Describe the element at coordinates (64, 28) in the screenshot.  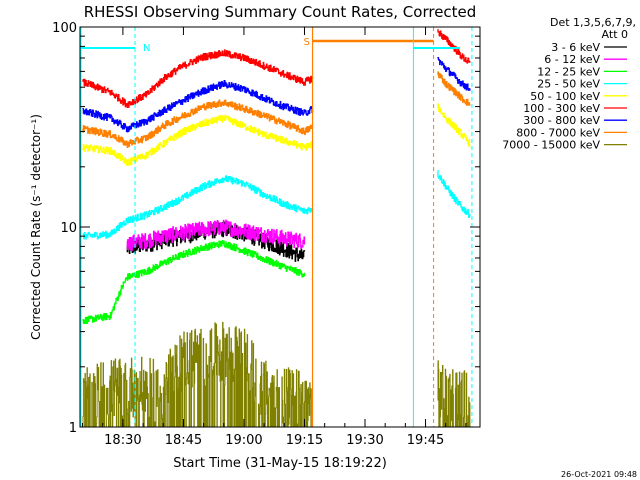
I see `y-tick-label-2: 100` at that location.